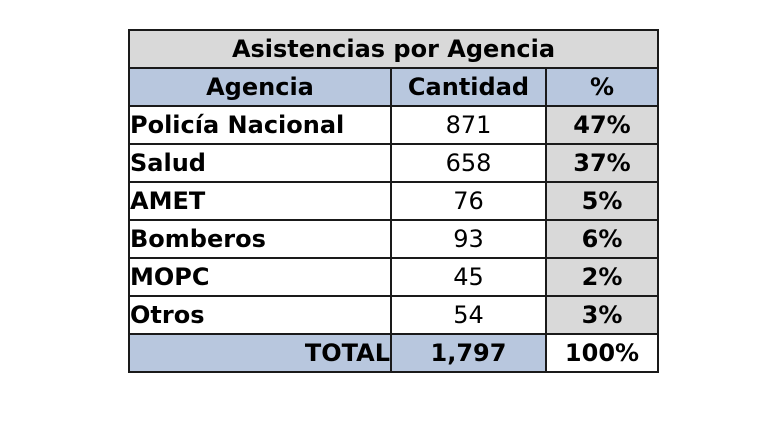 Image resolution: width=768 pixels, height=432 pixels. Describe the element at coordinates (468, 201) in the screenshot. I see `count-cell: 76` at that location.